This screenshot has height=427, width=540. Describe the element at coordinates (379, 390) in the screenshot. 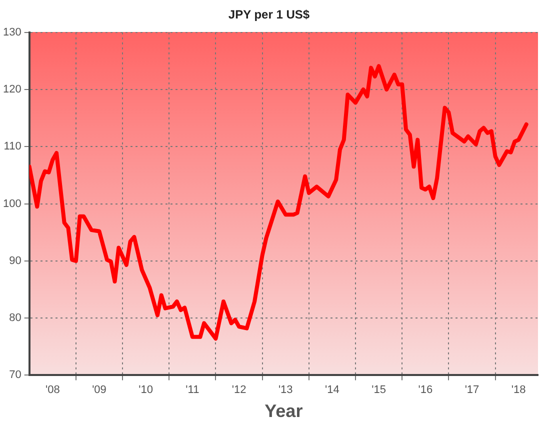

I see `x-tick-label: '15` at that location.